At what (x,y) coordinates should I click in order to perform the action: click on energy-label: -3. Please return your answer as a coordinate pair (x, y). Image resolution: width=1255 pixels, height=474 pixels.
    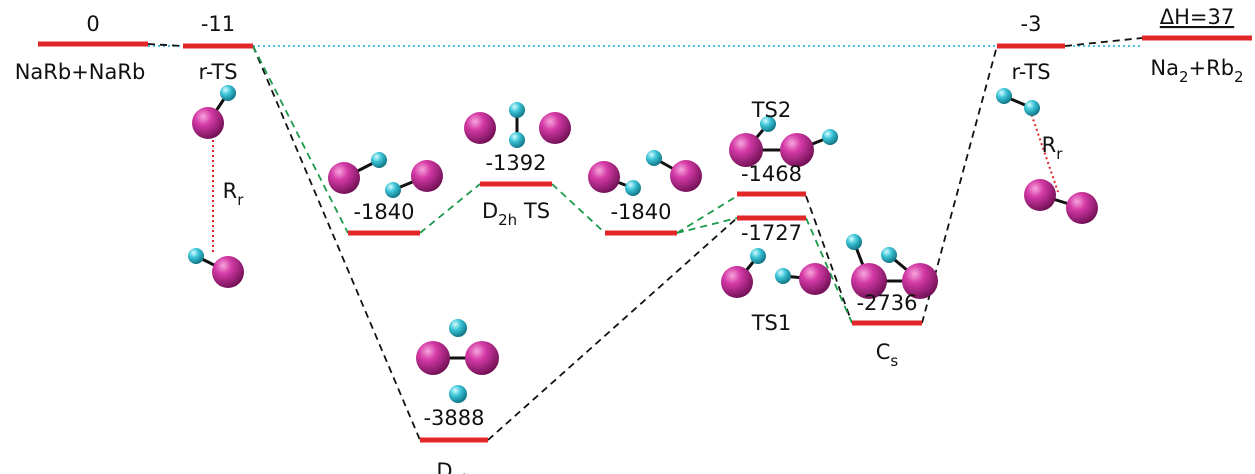
    Looking at the image, I should click on (1031, 24).